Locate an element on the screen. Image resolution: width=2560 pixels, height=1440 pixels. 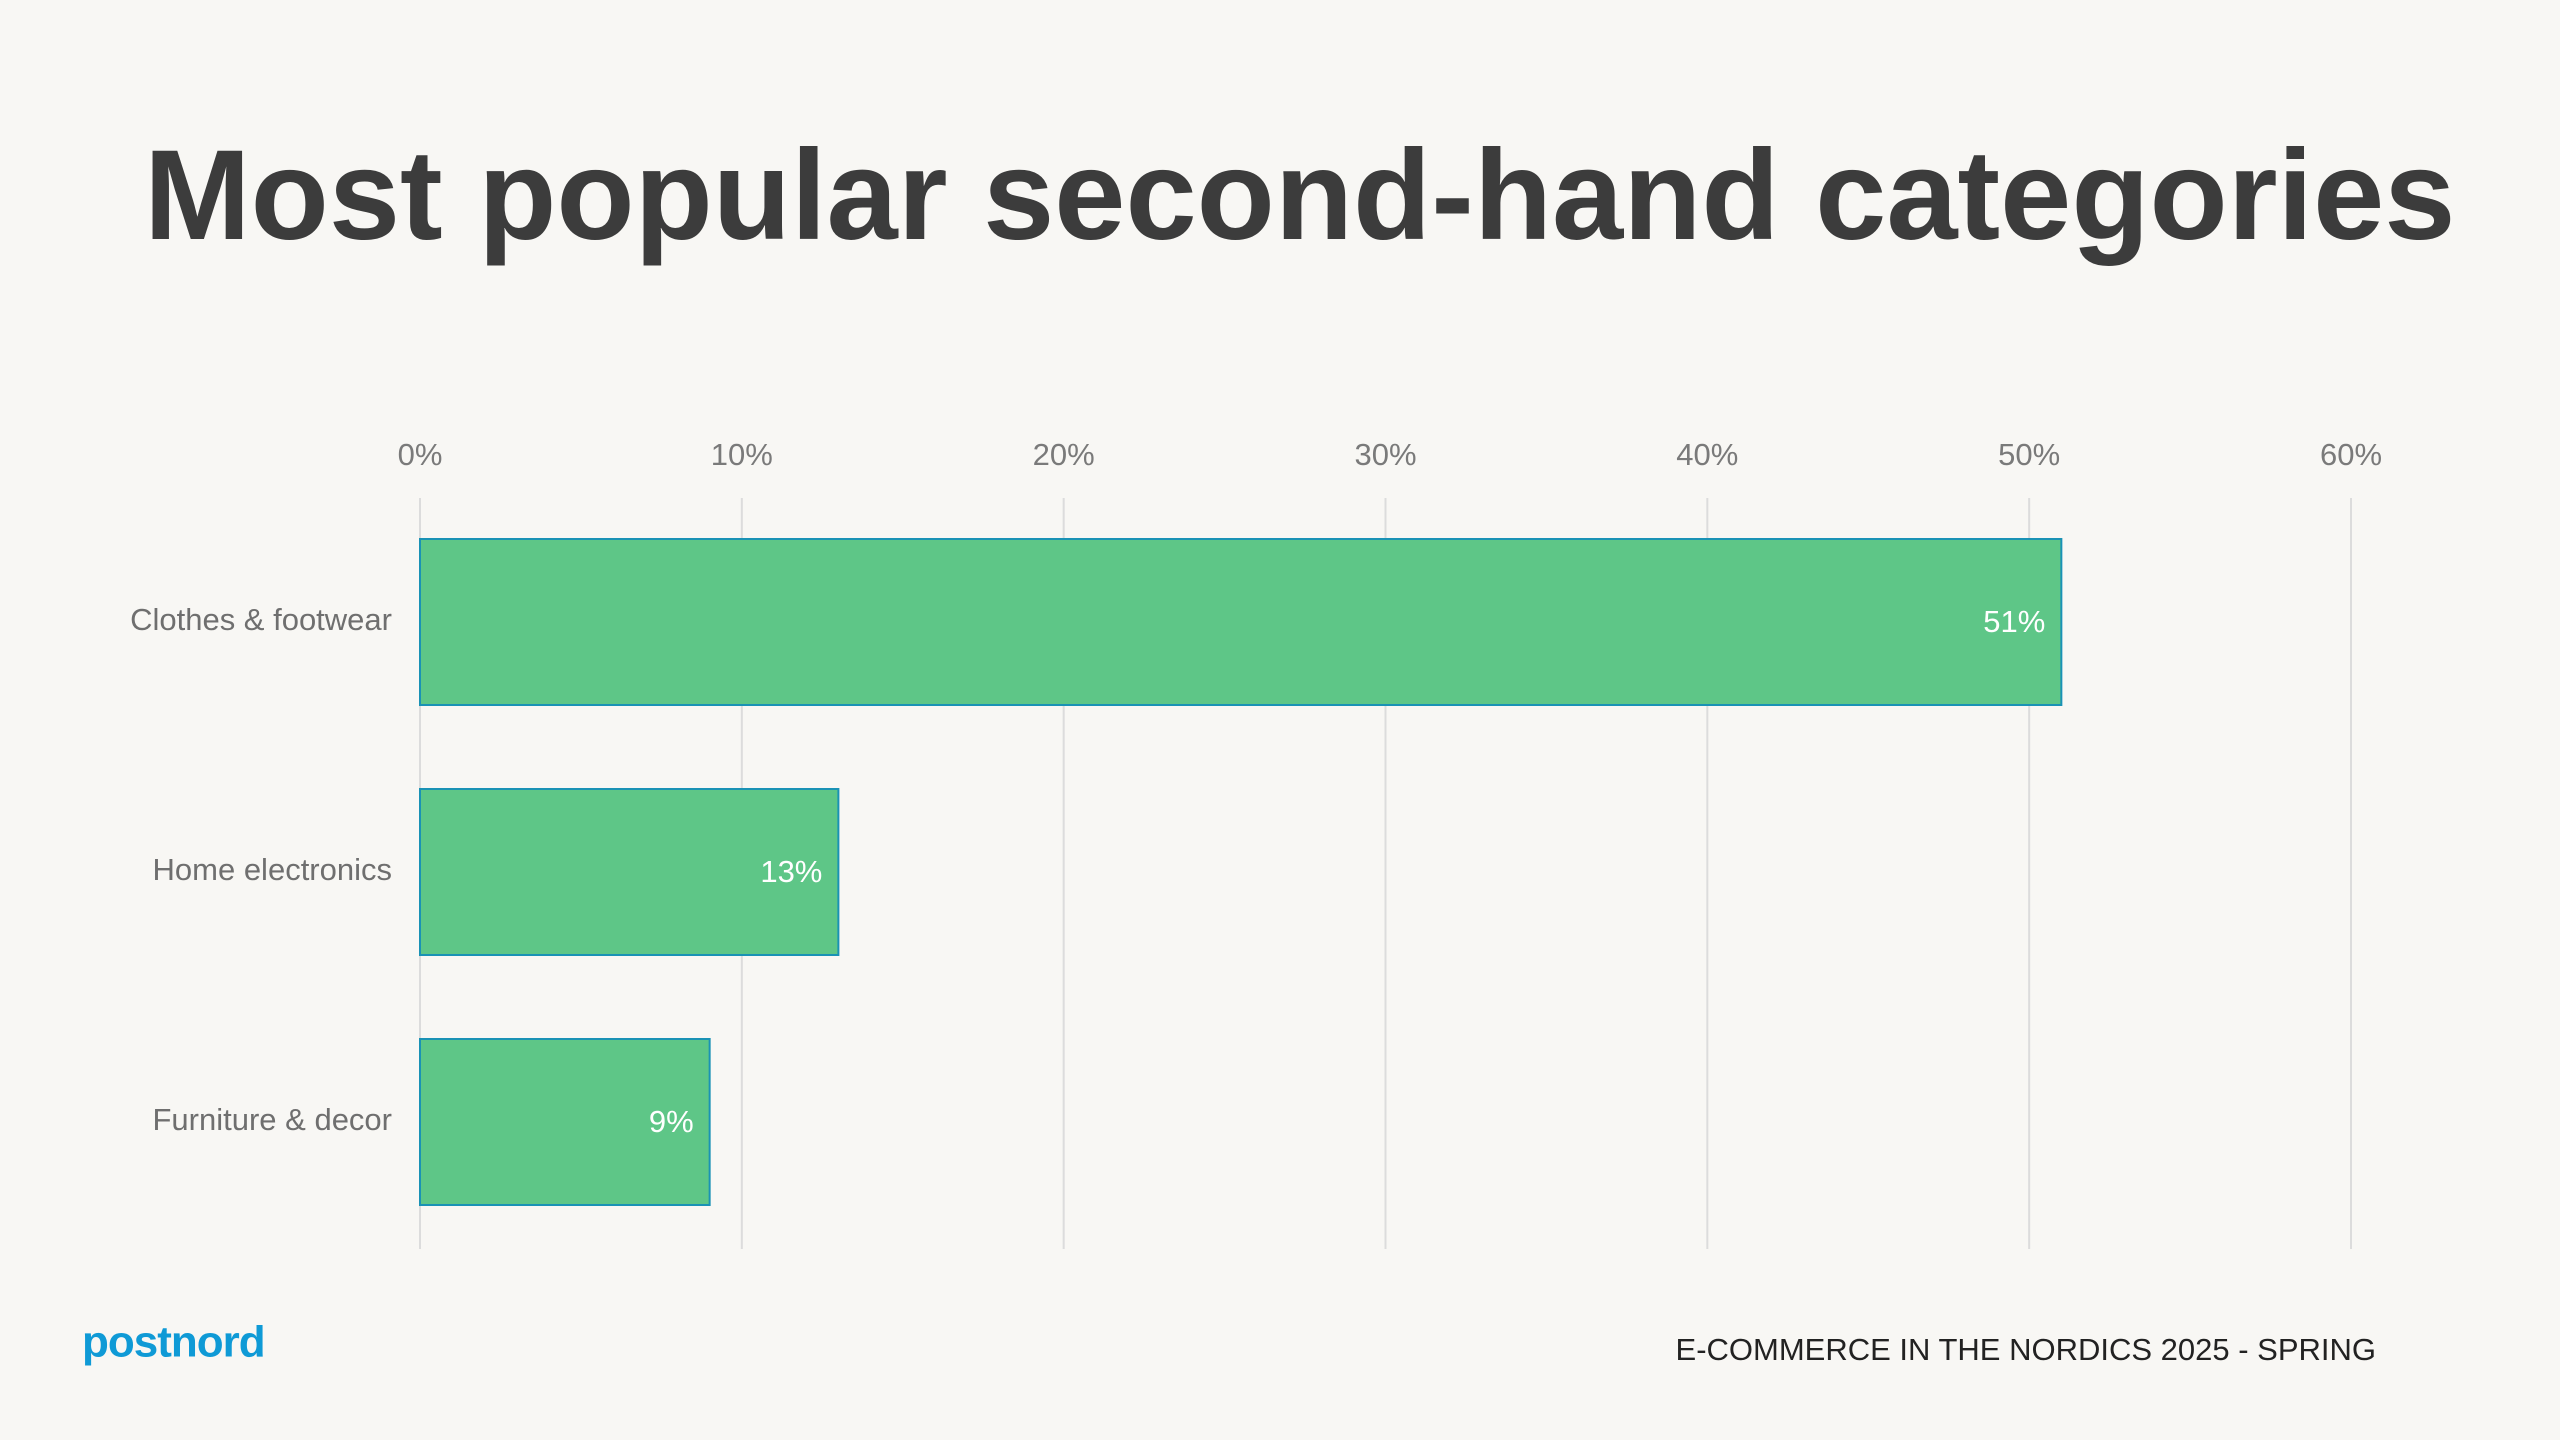
x-tick-label: 40% is located at coordinates (1707, 454).